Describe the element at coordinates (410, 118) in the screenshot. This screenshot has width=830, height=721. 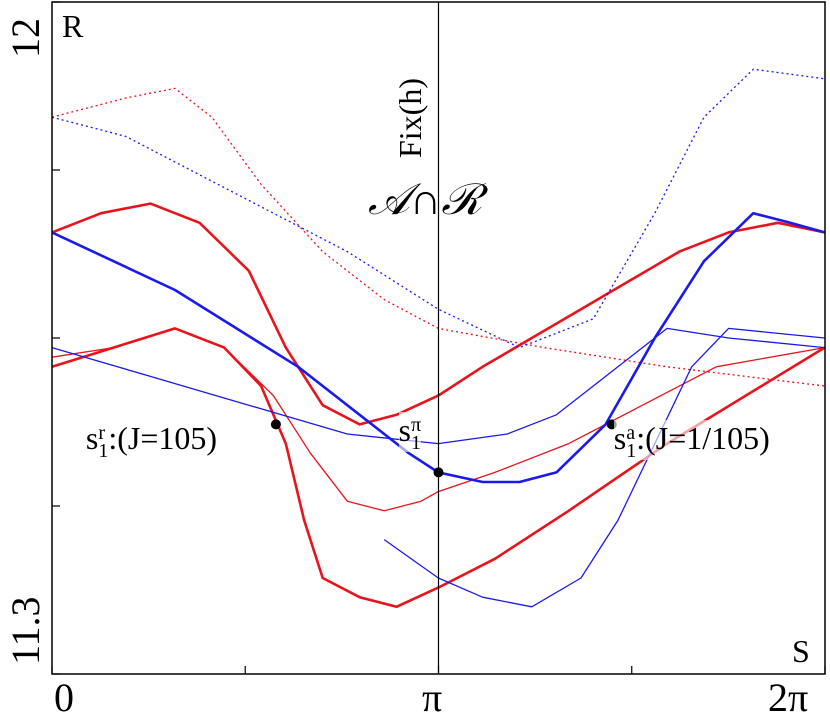
I see `fix-line-label: Fix(h)` at that location.